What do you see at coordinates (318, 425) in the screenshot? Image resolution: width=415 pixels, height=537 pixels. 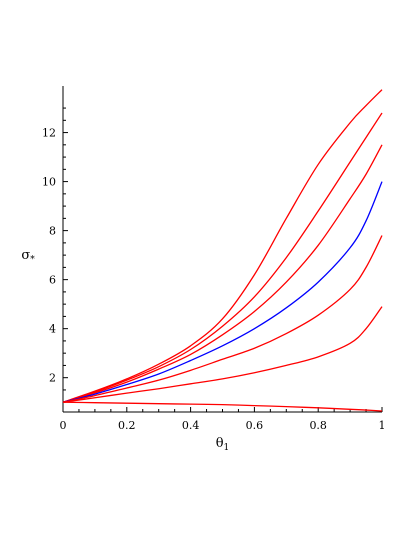 I see `x-tick-label: 0.8` at bounding box center [318, 425].